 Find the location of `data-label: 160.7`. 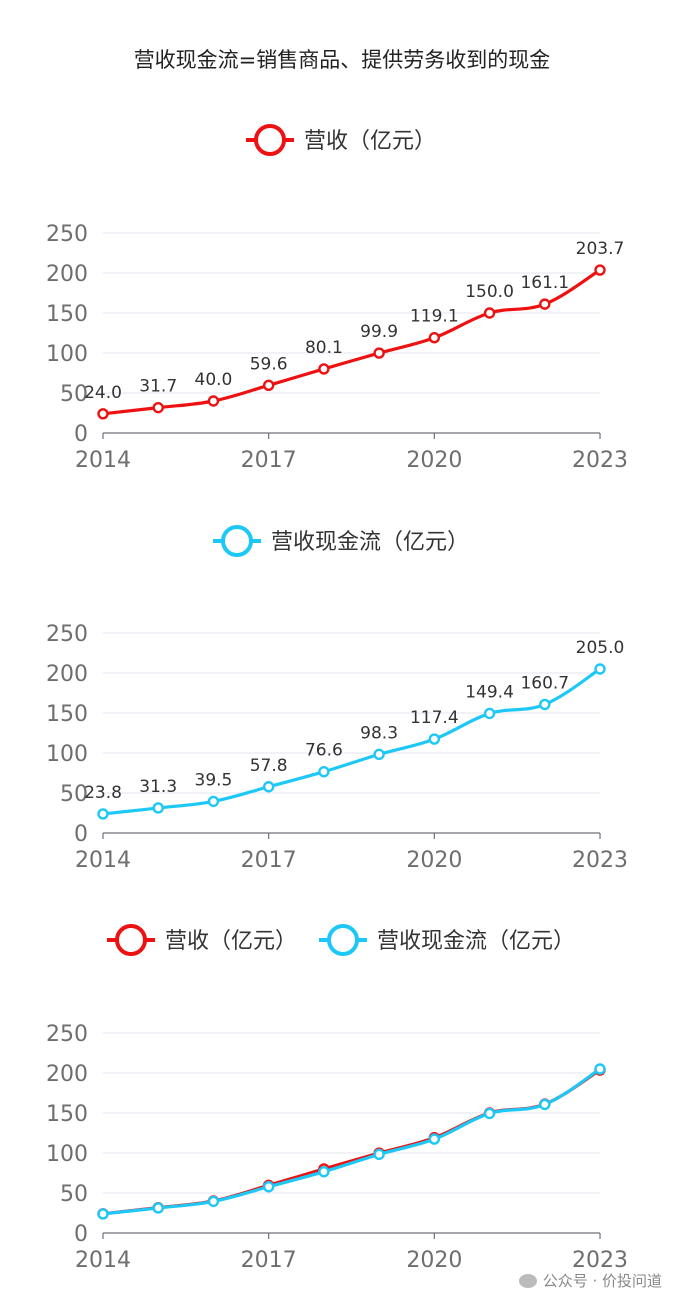

data-label: 160.7 is located at coordinates (544, 683).